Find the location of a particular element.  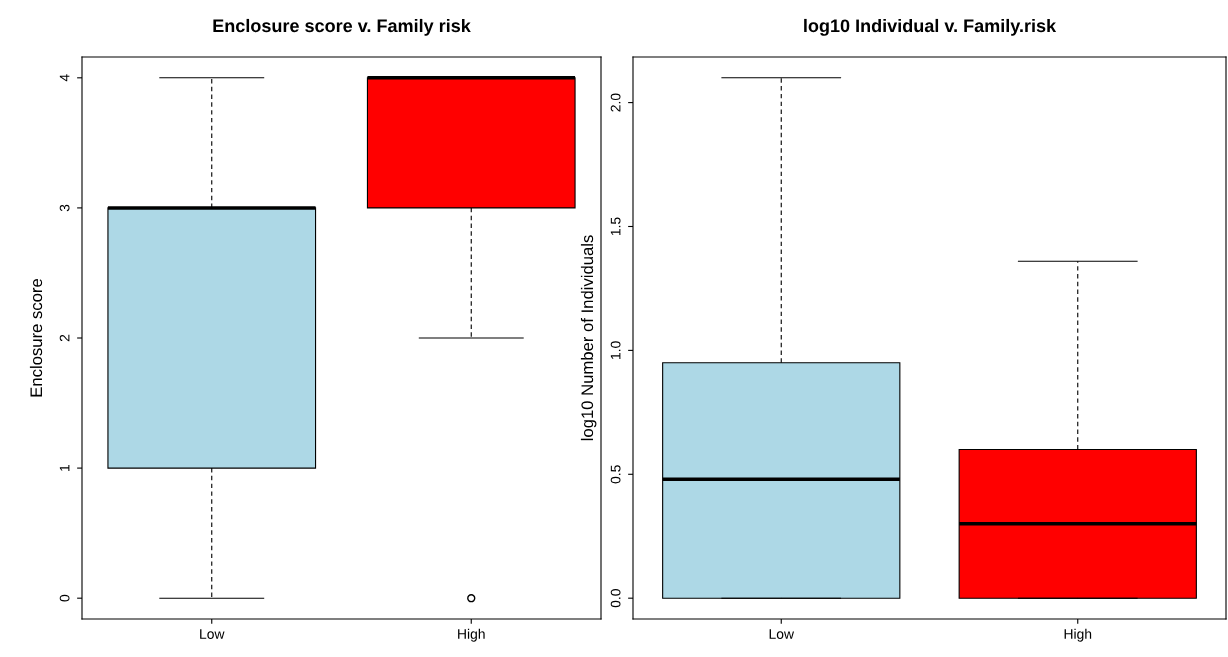

y-tick-label: 1.5 is located at coordinates (615, 226).